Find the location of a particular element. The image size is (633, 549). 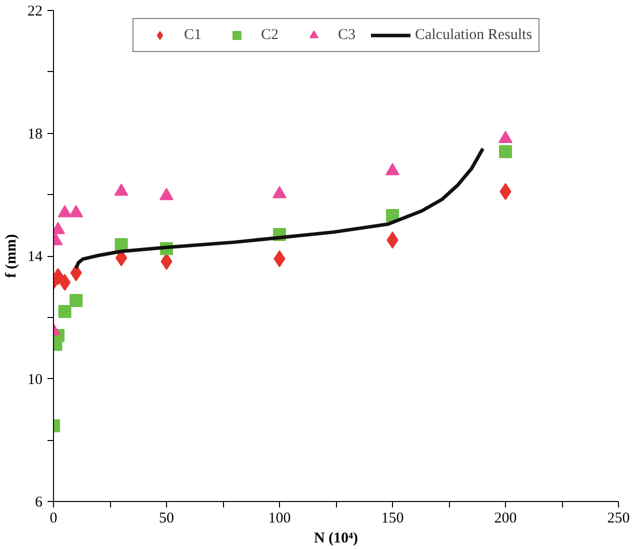

x-tick-label: 0 is located at coordinates (54, 518).